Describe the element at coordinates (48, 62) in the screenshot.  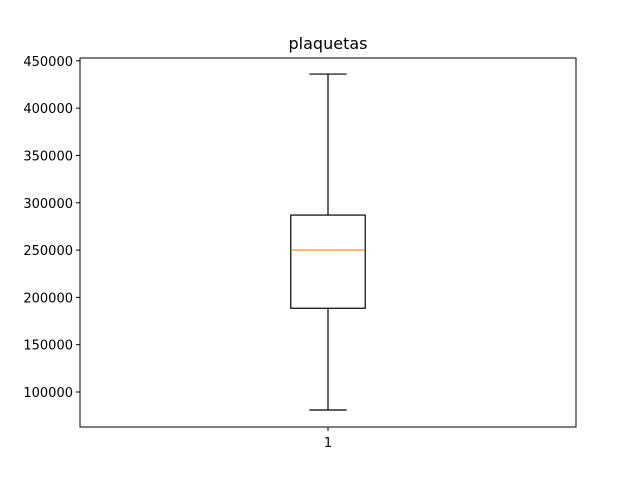
I see `y-tick-label: 450000` at that location.